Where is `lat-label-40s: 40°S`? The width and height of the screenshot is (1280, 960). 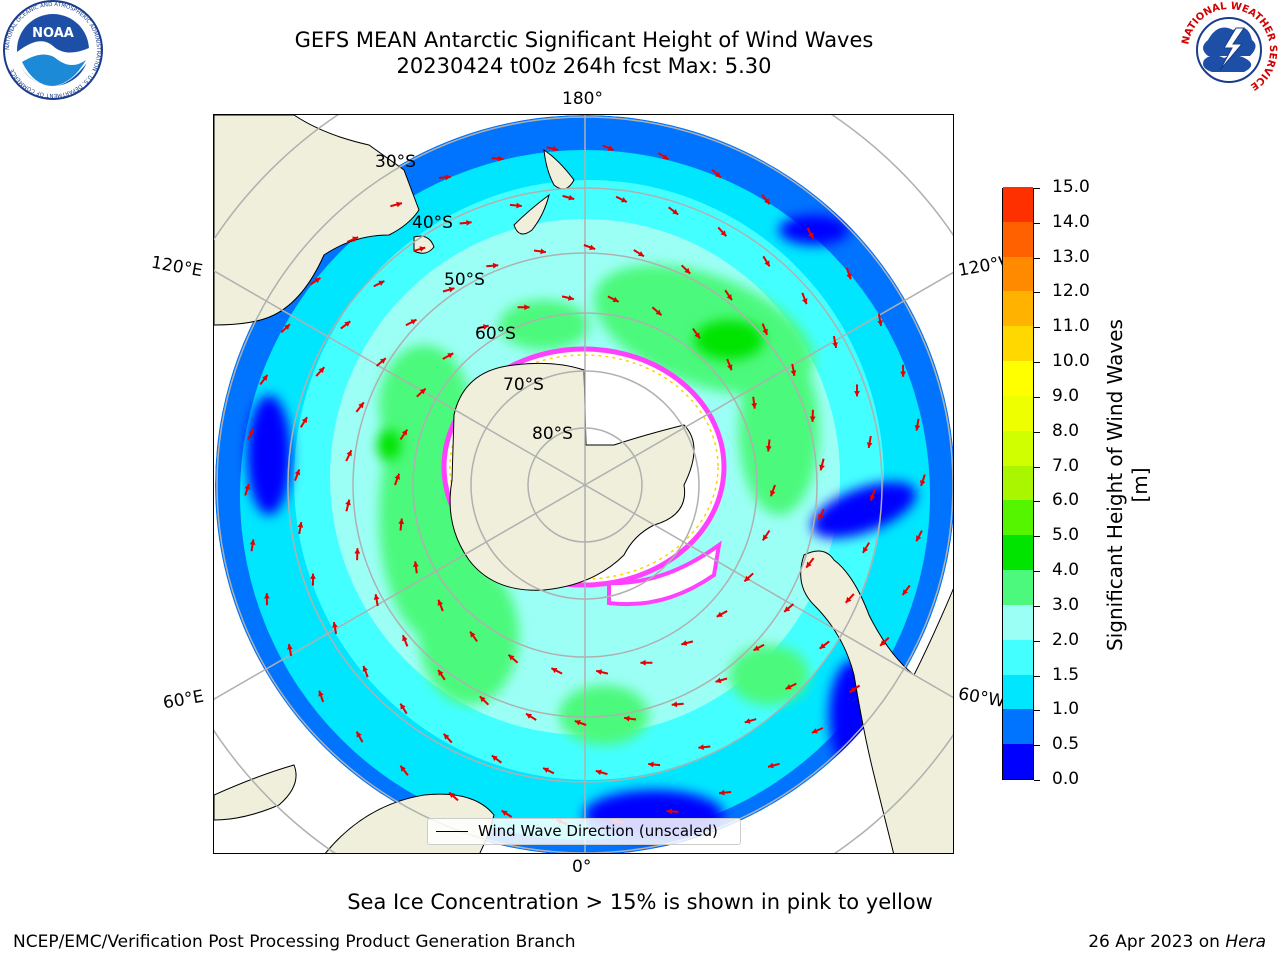 lat-label-40s: 40°S is located at coordinates (432, 223).